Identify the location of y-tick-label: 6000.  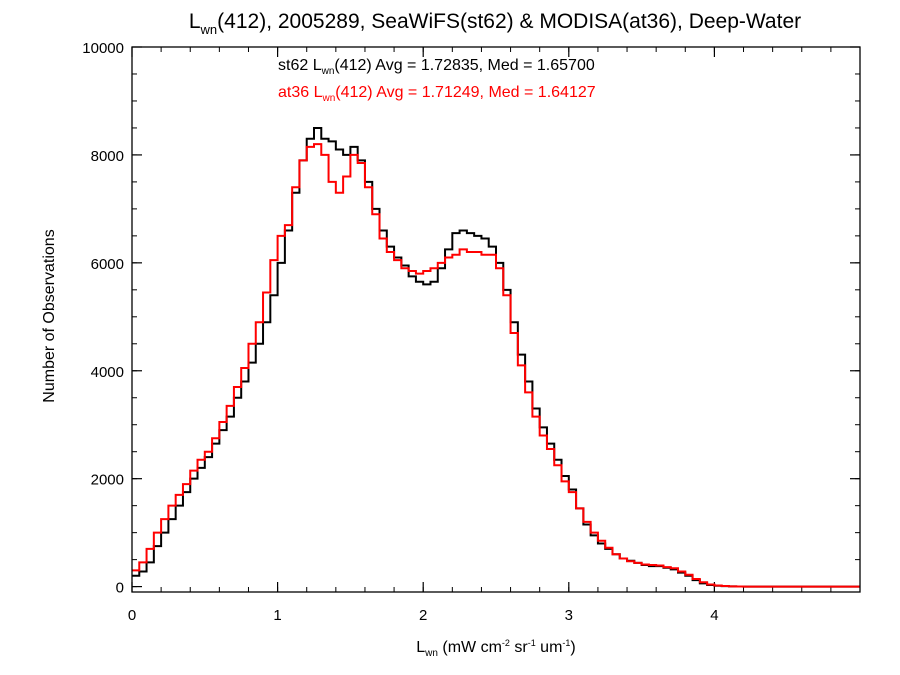
(107, 264).